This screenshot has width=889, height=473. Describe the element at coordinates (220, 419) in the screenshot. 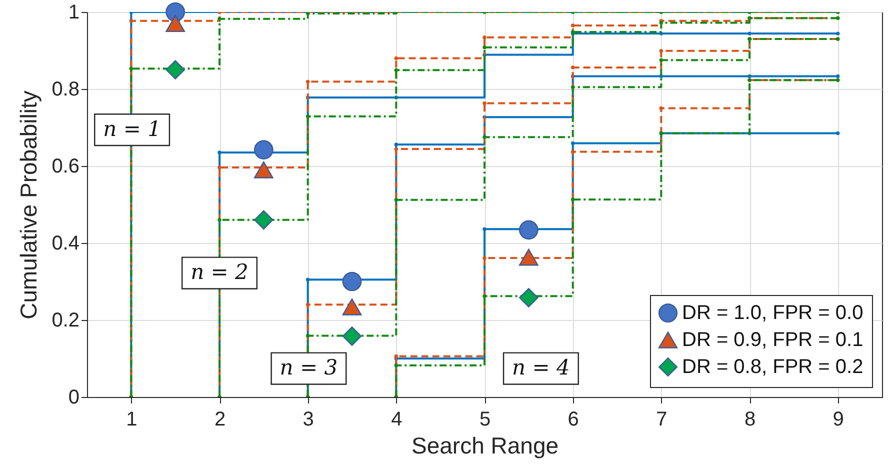

I see `x-tick-label: 2` at that location.